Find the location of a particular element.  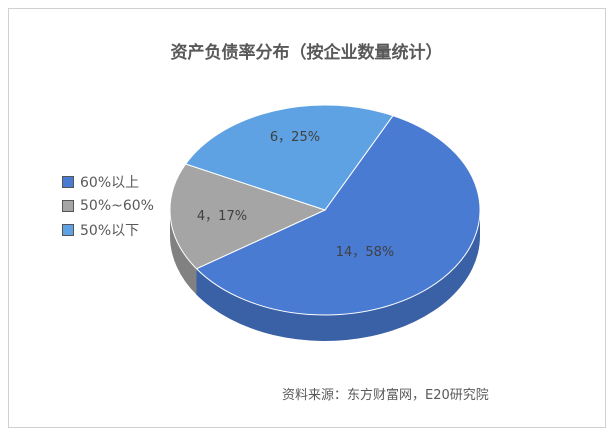

chart-title: 资产负债率分布（按企业数量统计） is located at coordinates (306, 53).